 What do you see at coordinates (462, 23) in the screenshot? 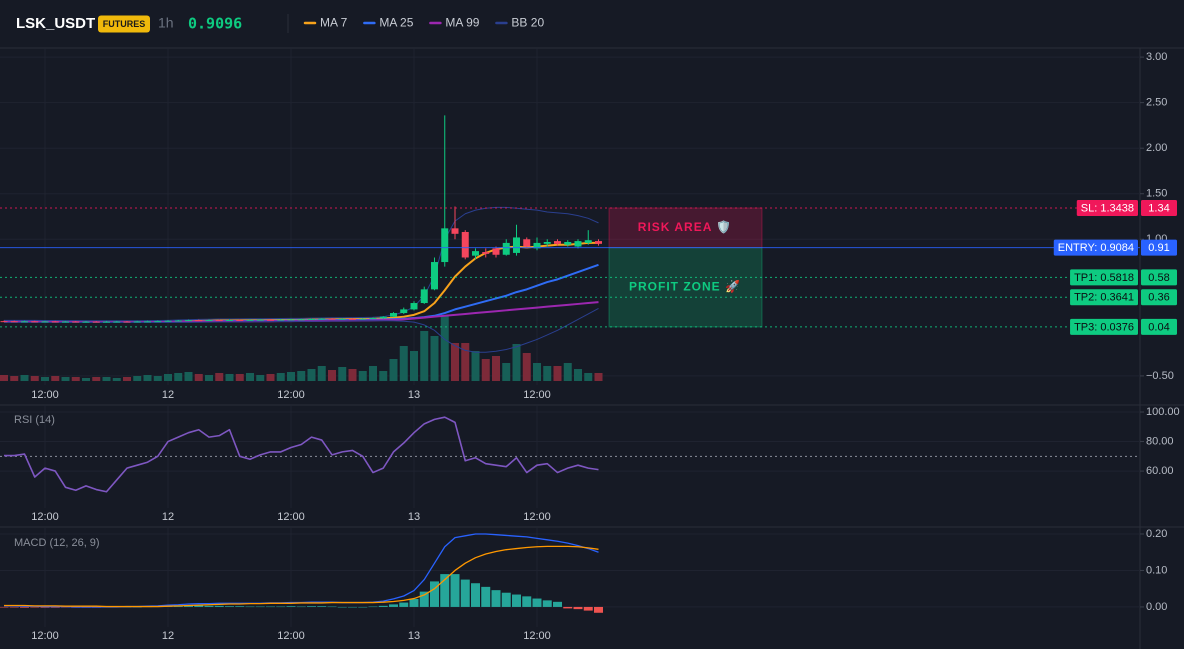
I see `legend-label: MA 99` at bounding box center [462, 23].